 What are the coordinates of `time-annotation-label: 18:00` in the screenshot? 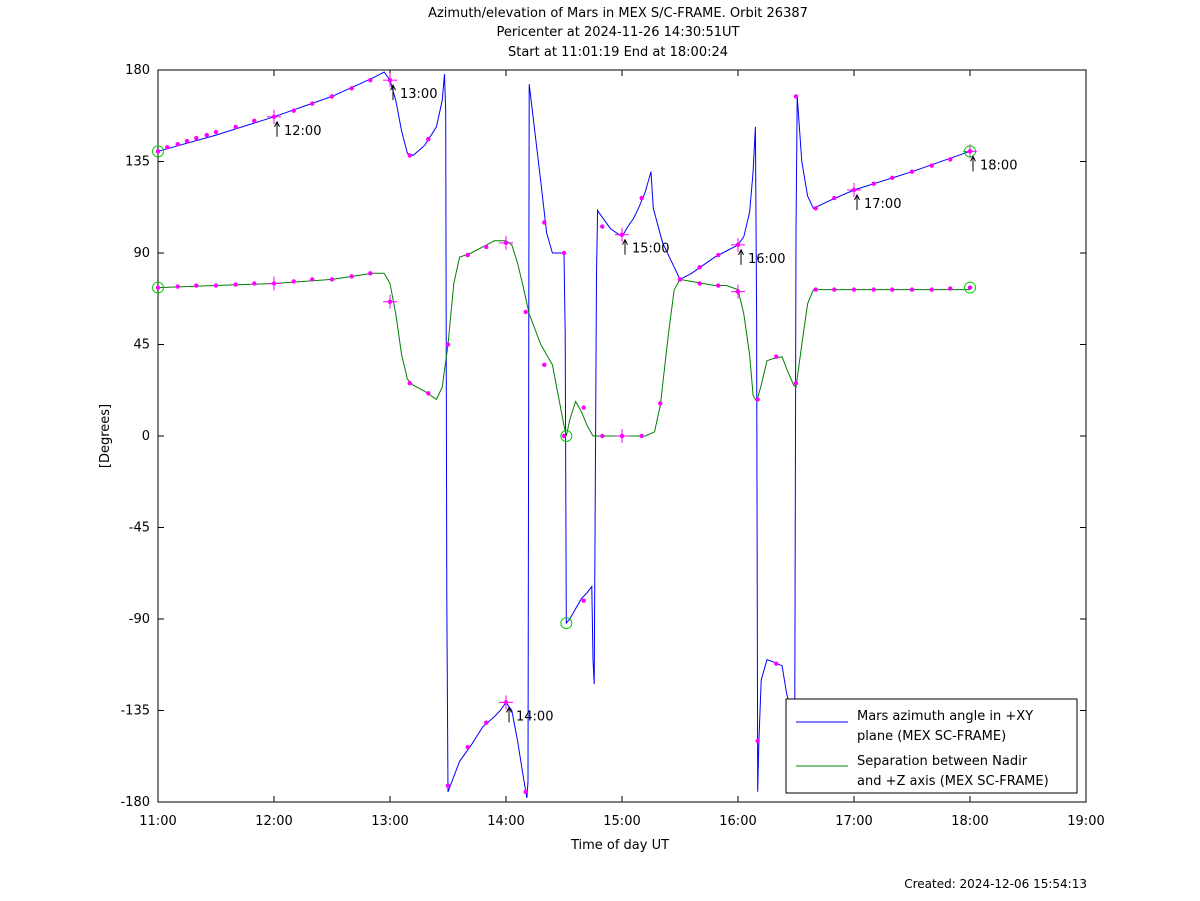 It's located at (998, 165).